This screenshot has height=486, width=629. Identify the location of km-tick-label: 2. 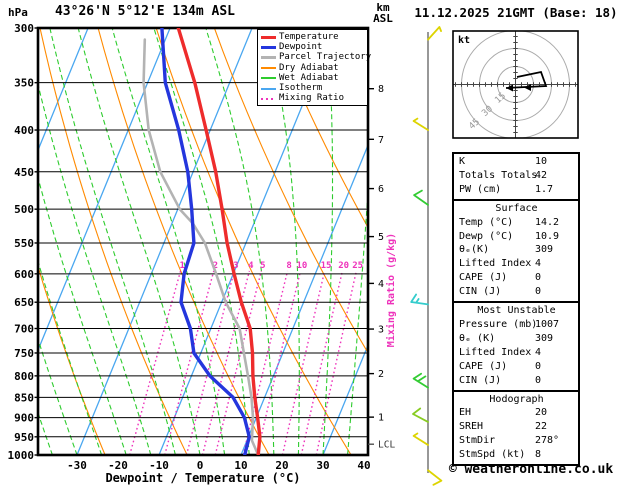
(381, 374).